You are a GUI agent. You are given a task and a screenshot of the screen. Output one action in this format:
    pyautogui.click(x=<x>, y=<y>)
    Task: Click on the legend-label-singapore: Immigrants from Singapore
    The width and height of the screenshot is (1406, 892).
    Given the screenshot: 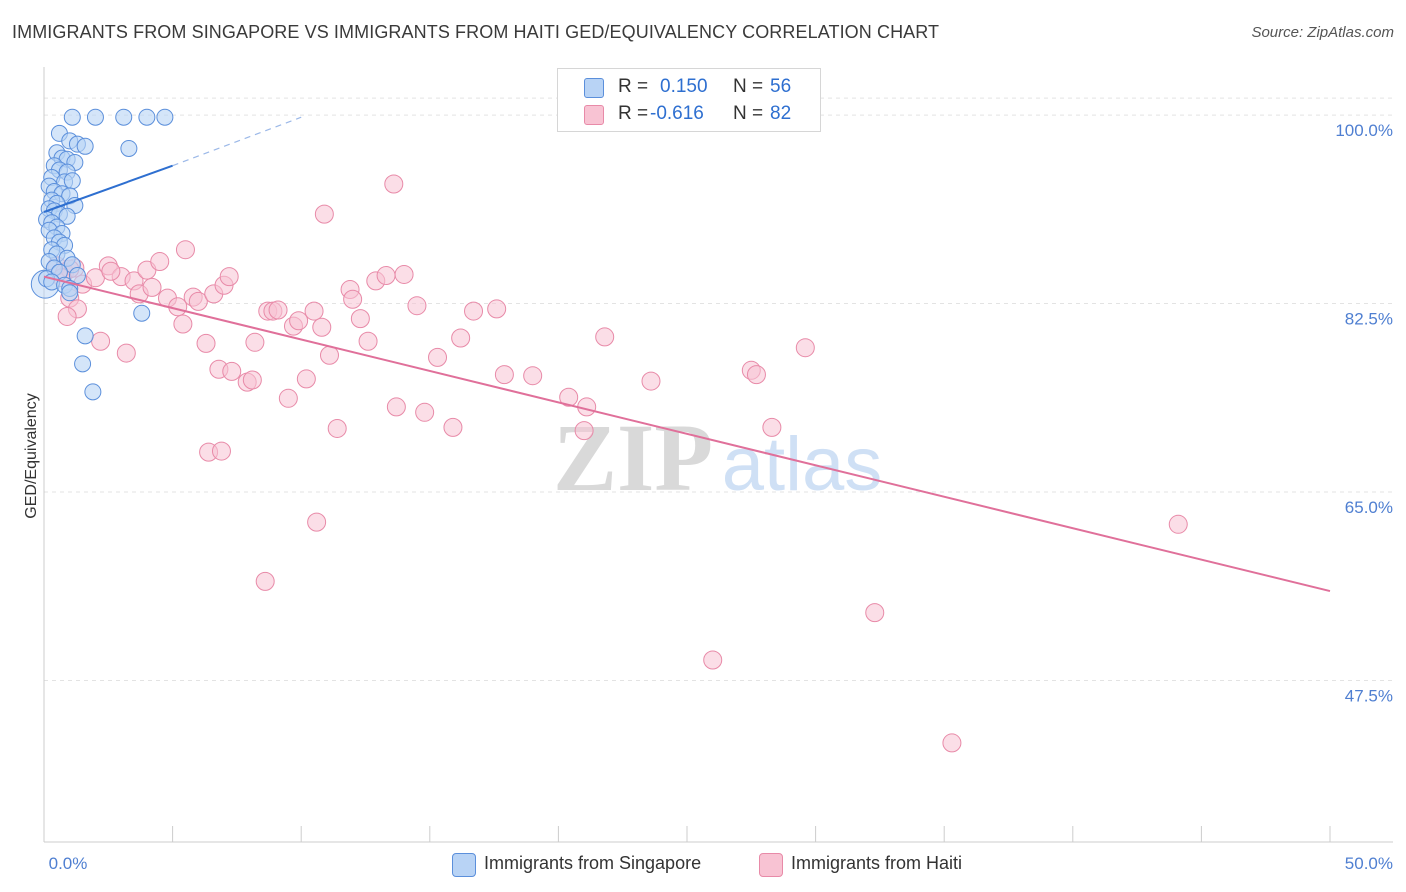 What is the action you would take?
    pyautogui.click(x=593, y=863)
    